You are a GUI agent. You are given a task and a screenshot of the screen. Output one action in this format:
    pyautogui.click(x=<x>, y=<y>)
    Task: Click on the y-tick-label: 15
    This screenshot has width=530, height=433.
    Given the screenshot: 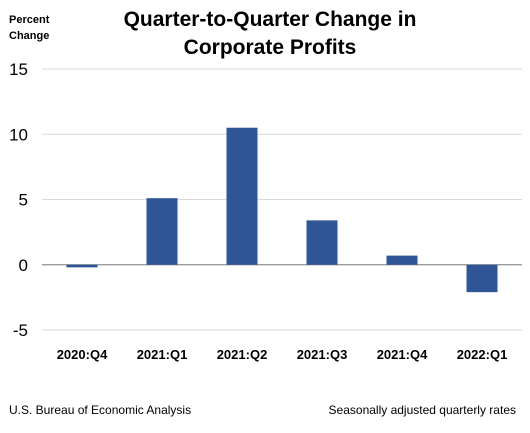 What is the action you would take?
    pyautogui.click(x=18, y=69)
    